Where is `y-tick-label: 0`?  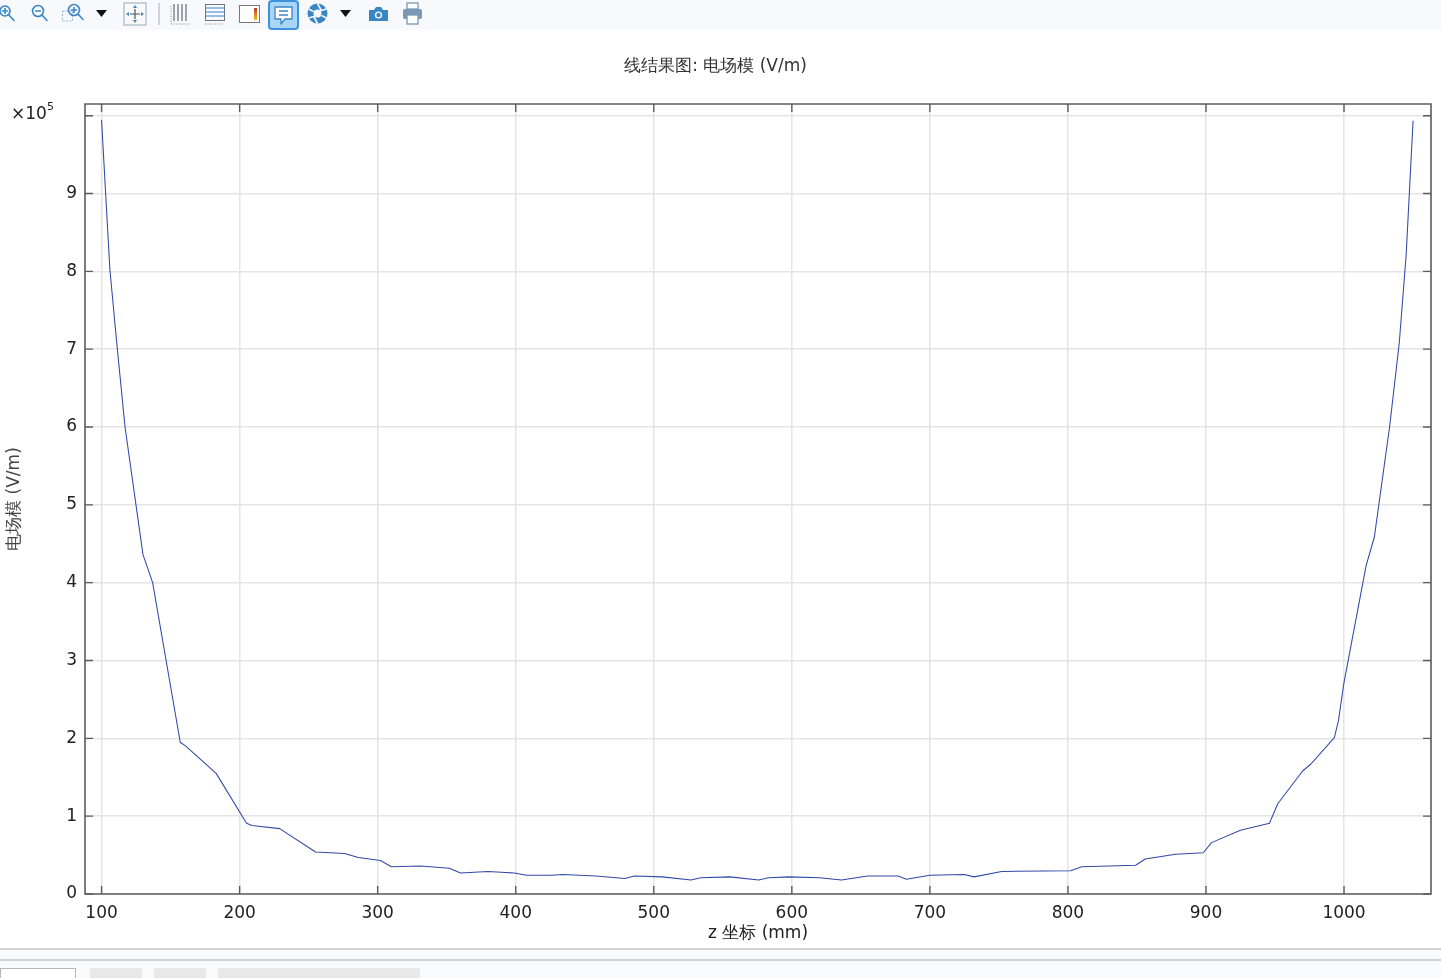
y-tick-label: 0 is located at coordinates (71, 892).